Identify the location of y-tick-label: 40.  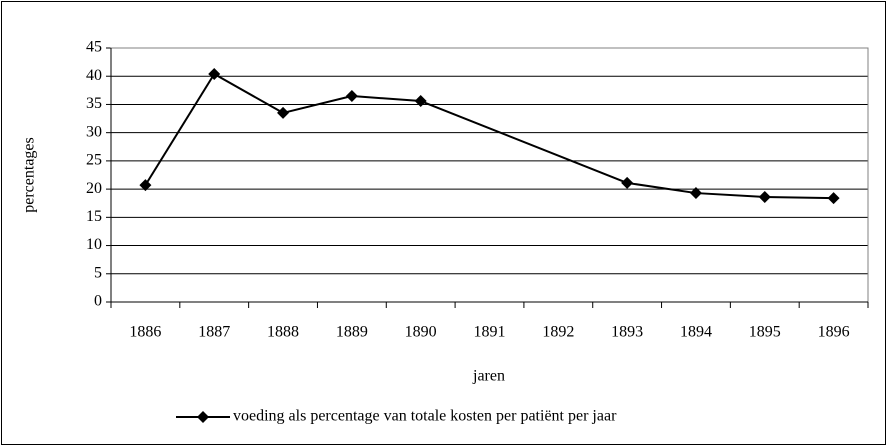
(94, 75).